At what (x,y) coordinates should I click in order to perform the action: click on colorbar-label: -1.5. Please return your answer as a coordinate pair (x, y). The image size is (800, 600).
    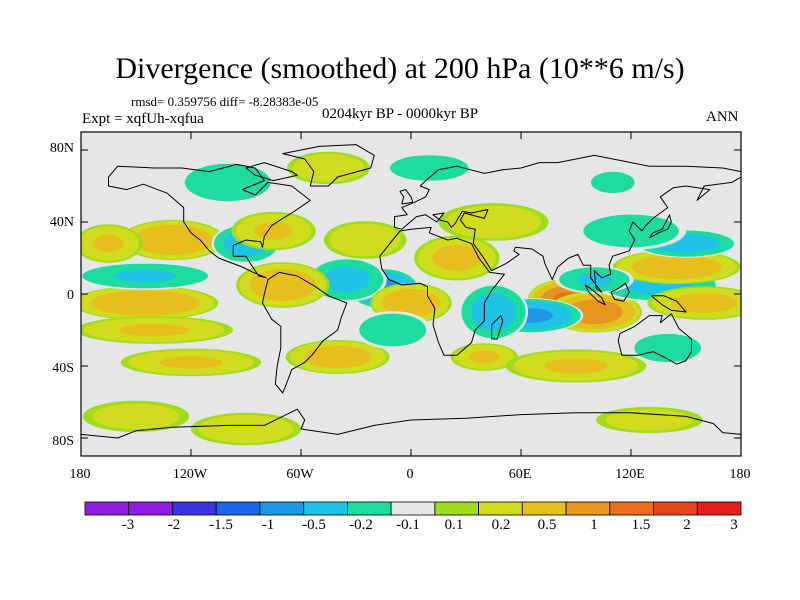
    Looking at the image, I should click on (221, 525).